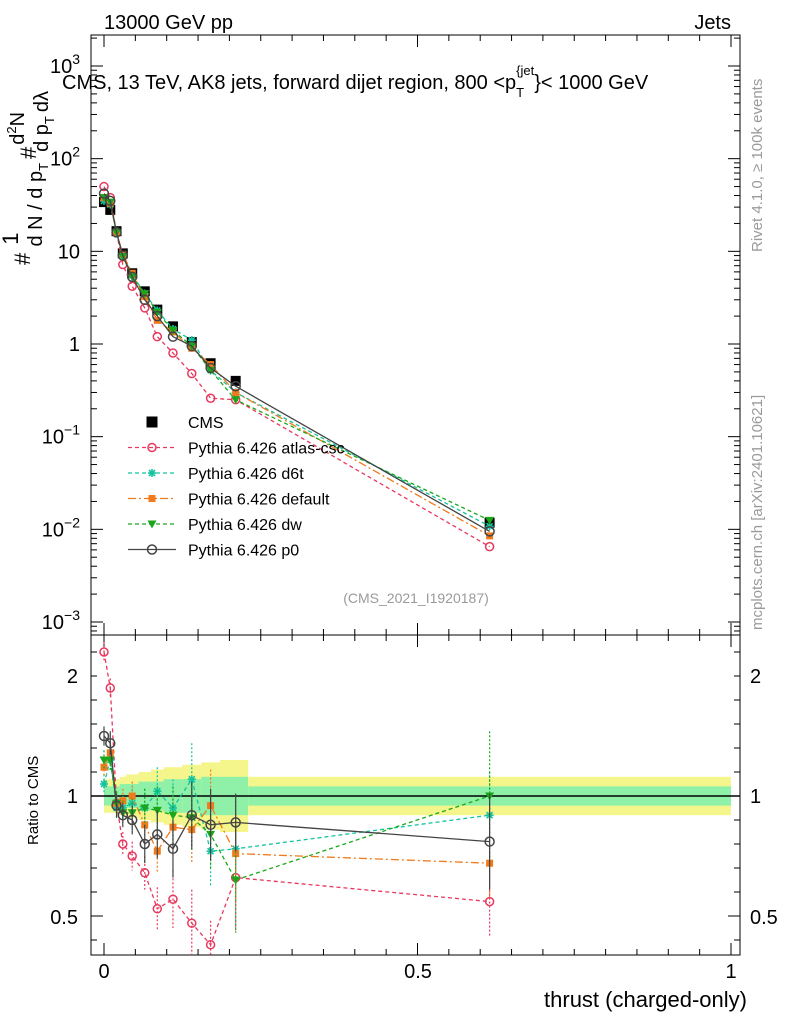 Image resolution: width=786 pixels, height=1024 pixels. Describe the element at coordinates (755, 797) in the screenshot. I see `ratio-tick-label-1-right: 1` at that location.